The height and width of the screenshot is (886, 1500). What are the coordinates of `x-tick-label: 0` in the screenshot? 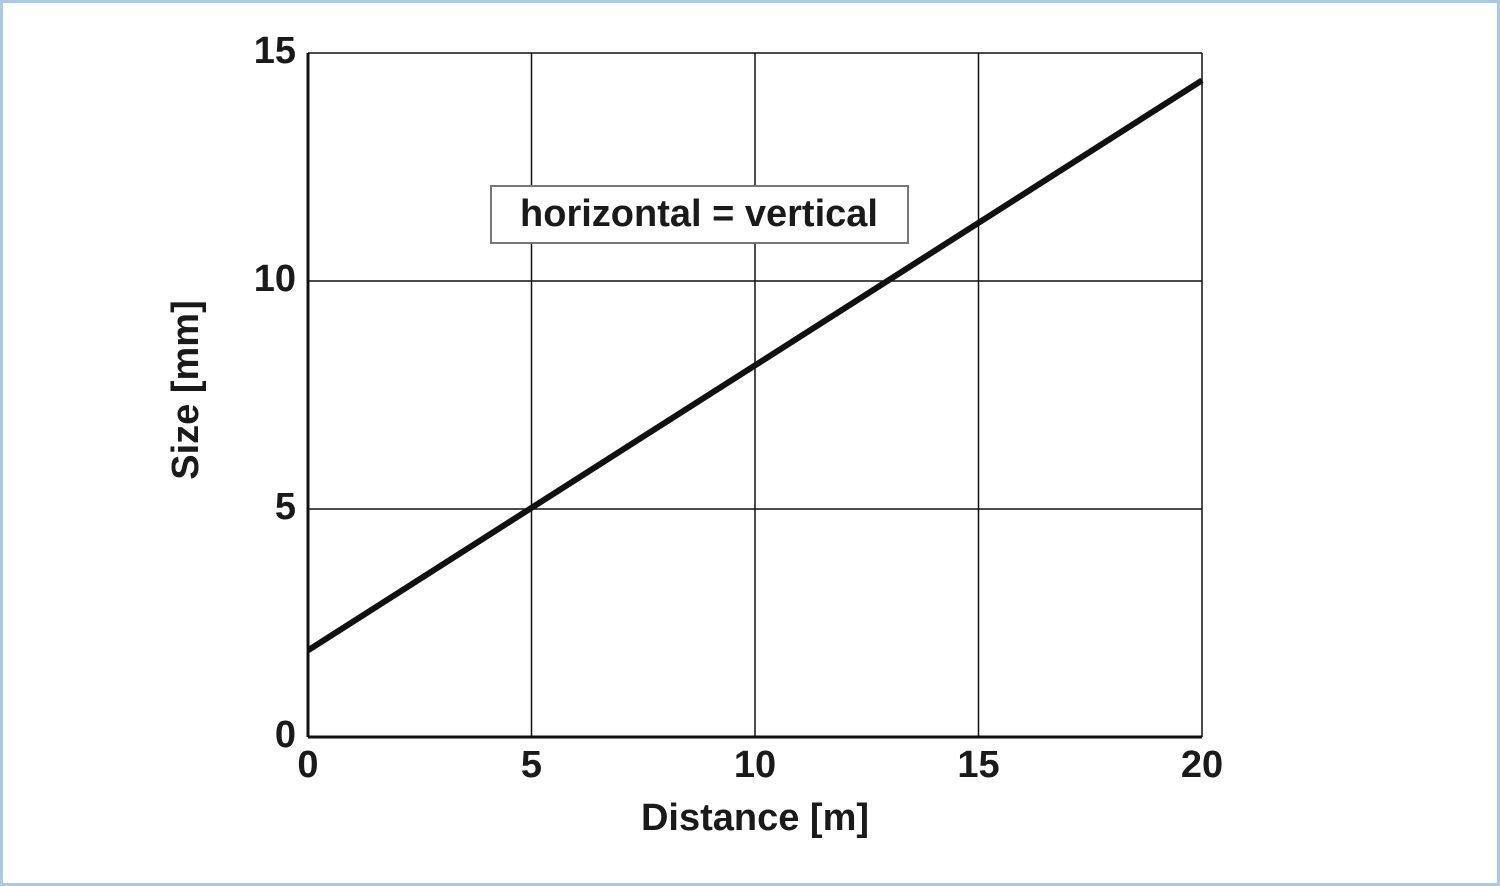 It's located at (307, 765).